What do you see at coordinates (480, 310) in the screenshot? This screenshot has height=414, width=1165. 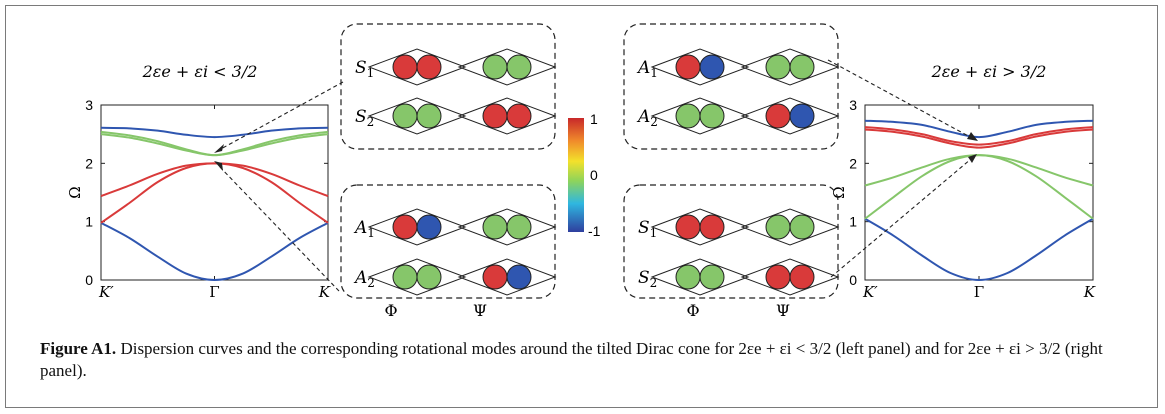 I see `col-label-psi-left: Ψ` at bounding box center [480, 310].